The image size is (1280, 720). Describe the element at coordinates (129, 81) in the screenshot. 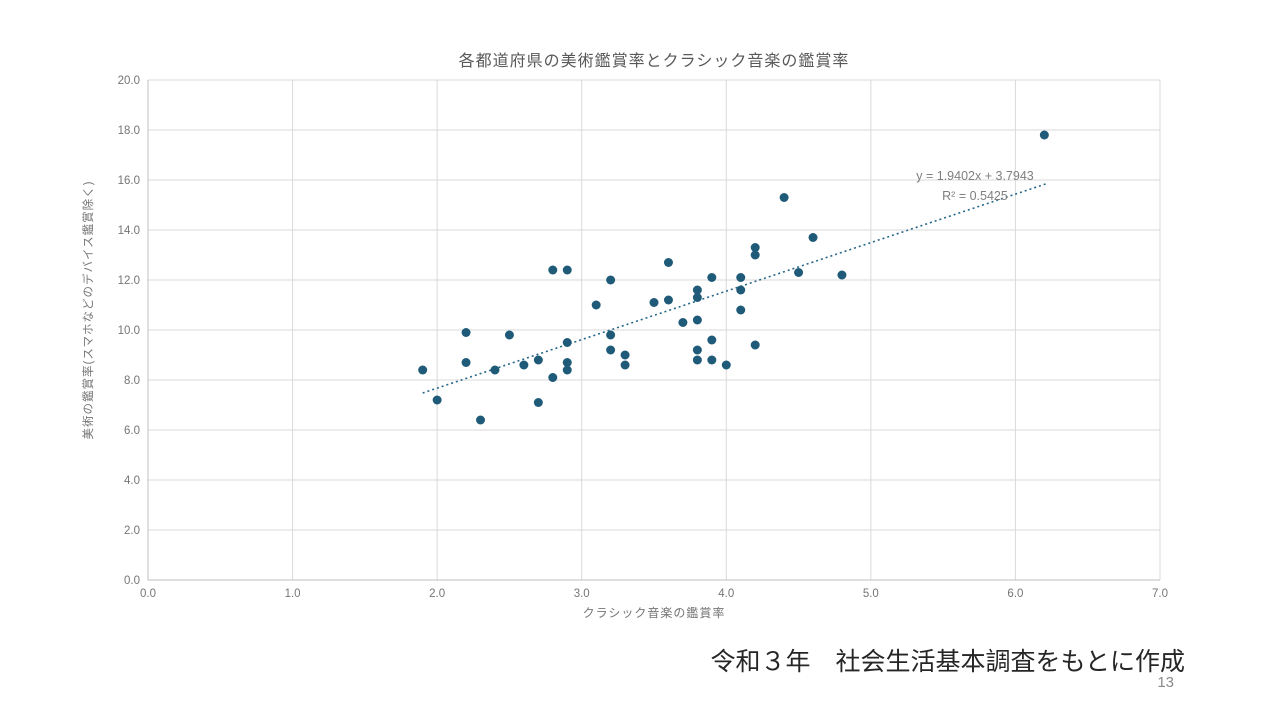

I see `y-tick-label: 20.0` at that location.